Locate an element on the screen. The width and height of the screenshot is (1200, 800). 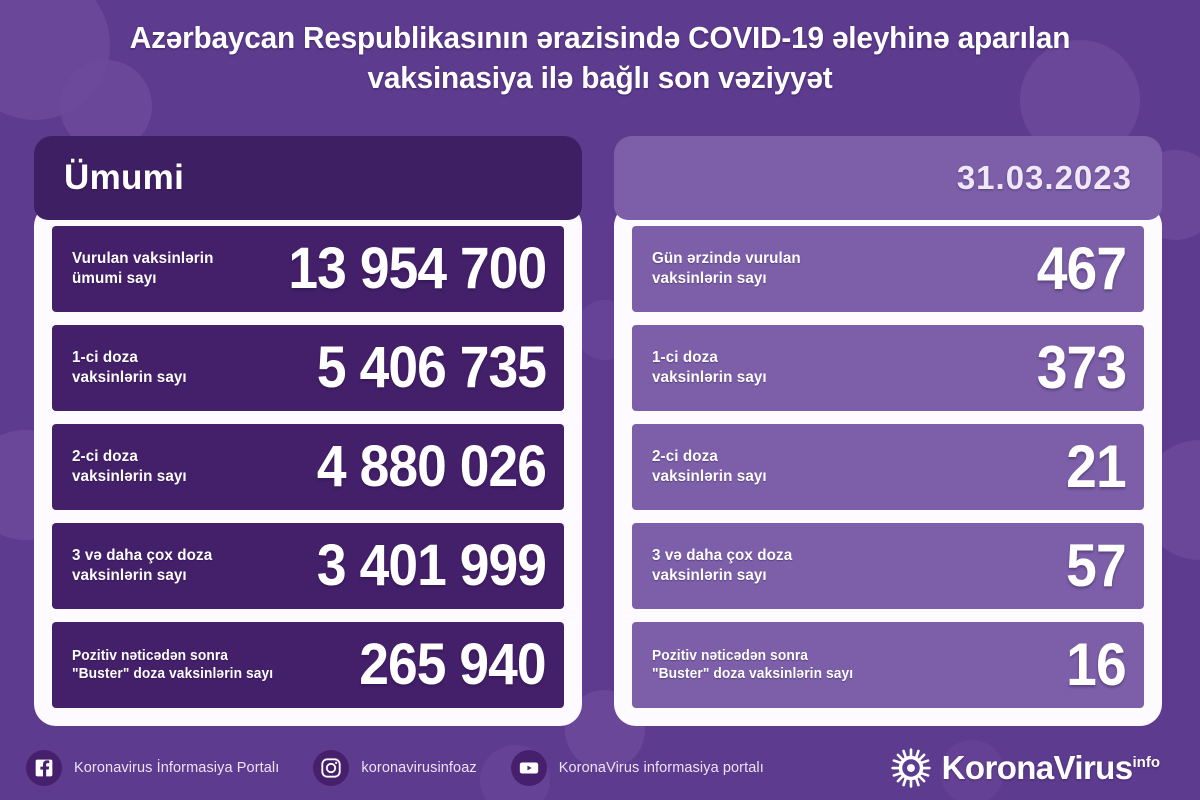
brand-logo: KoronaVirusinfo is located at coordinates (1032, 768).